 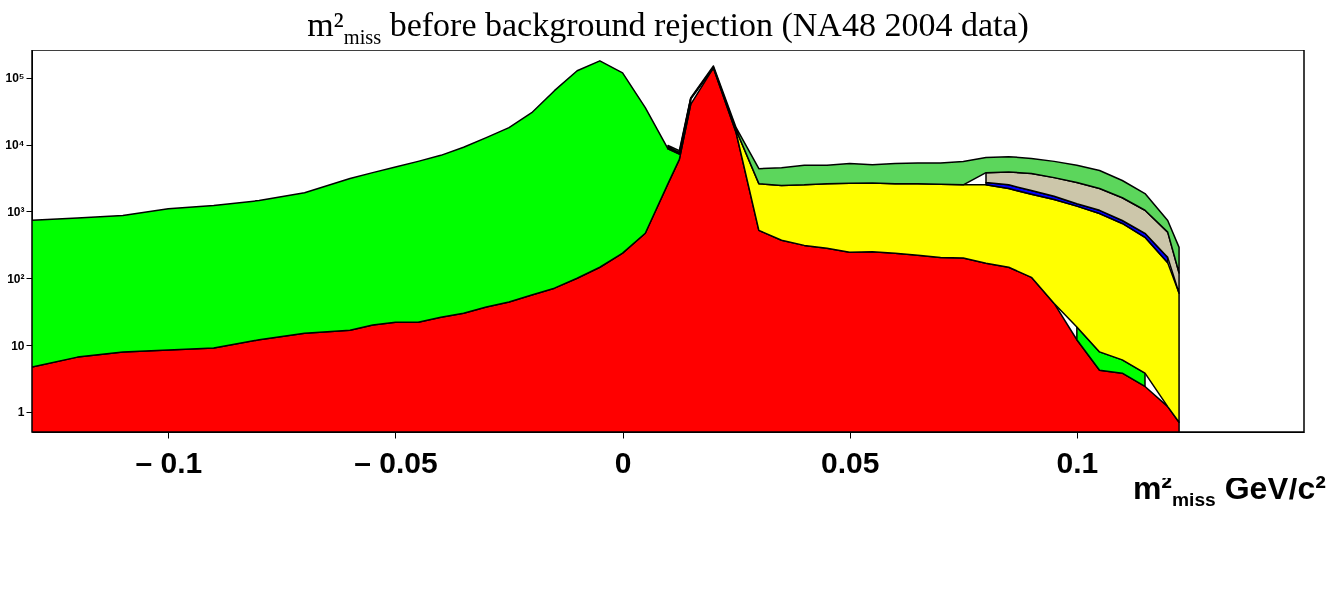 I want to click on chart-title: m²$_{miss}$ before background rejection (NA48 2004 data), so click(x=668, y=28).